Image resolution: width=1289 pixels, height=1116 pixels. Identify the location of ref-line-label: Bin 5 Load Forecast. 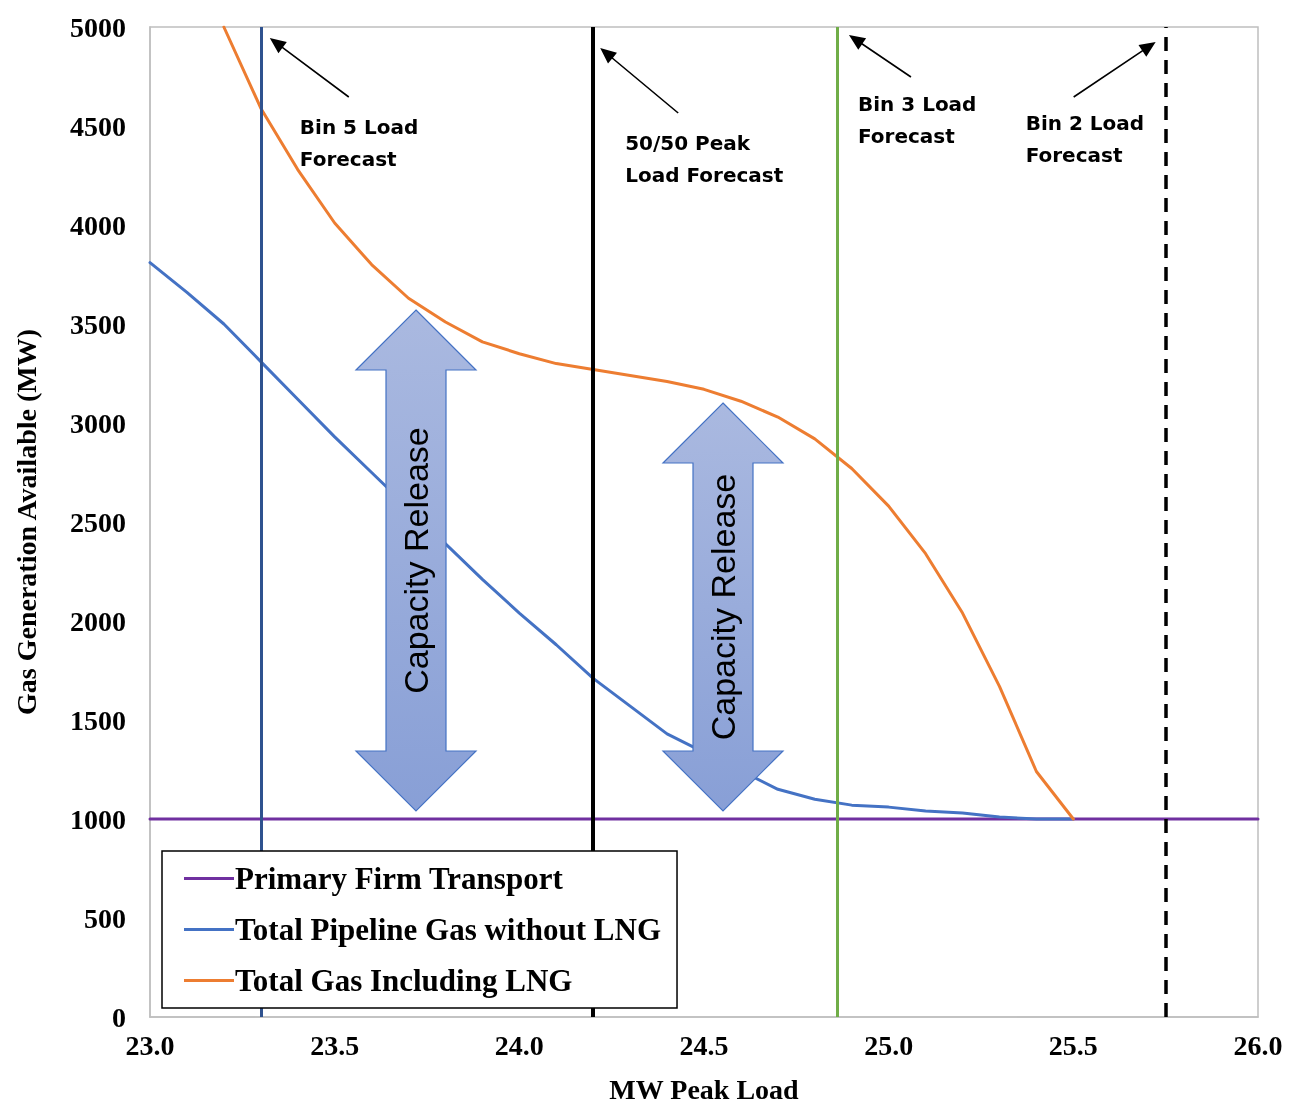
(359, 143).